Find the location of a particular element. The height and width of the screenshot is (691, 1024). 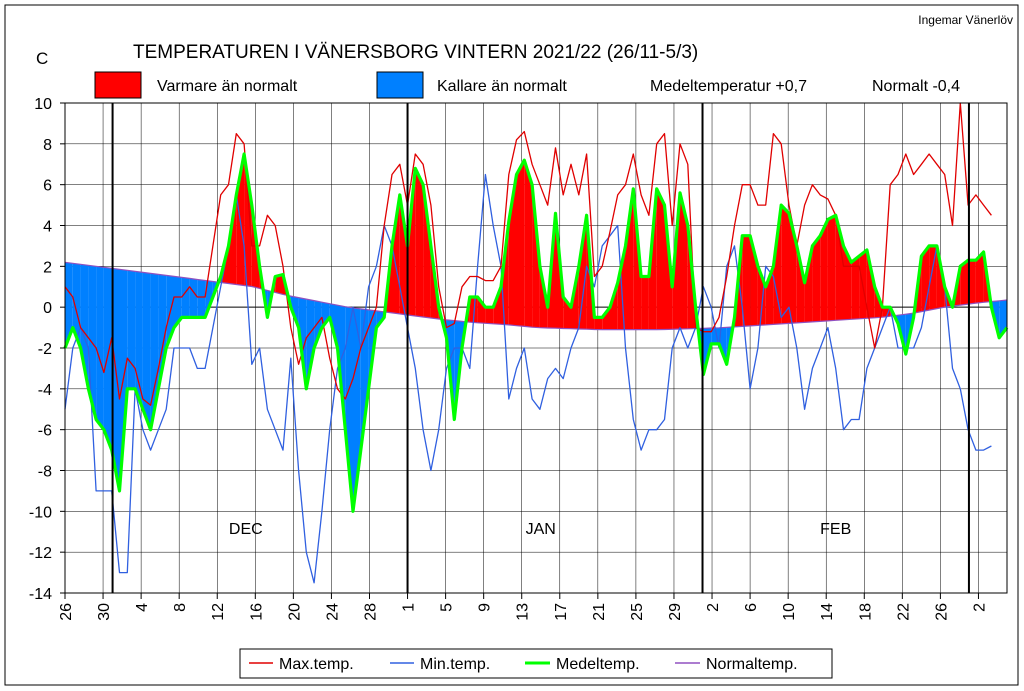

x-tick-label: 16 is located at coordinates (256, 612).